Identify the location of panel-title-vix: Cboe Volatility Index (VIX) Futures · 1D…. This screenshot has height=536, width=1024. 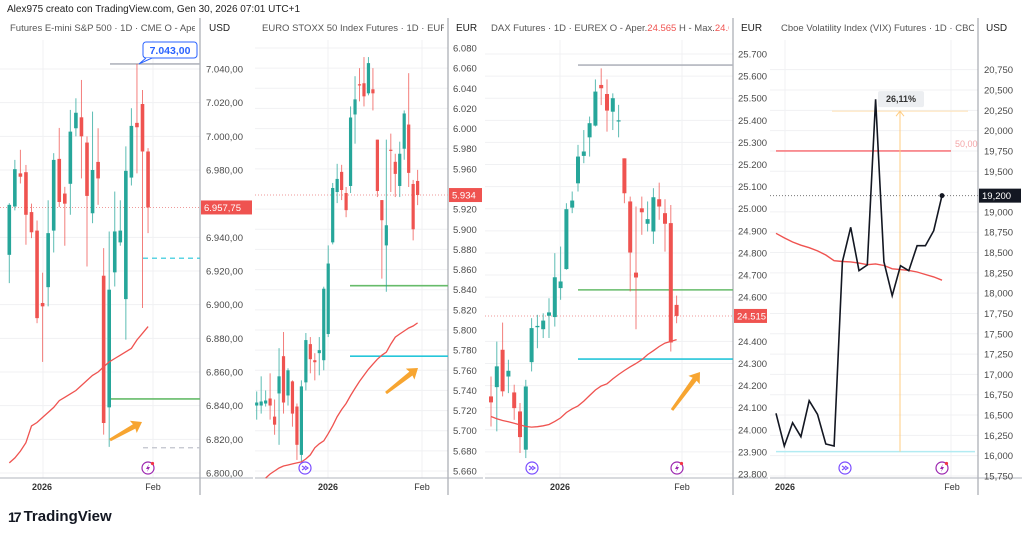
(877, 28).